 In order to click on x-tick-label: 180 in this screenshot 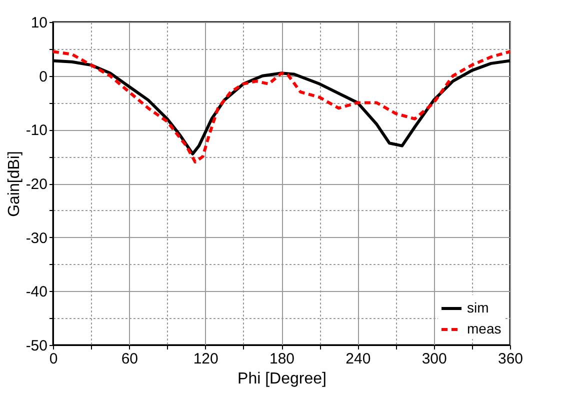, I will do `click(282, 359)`.